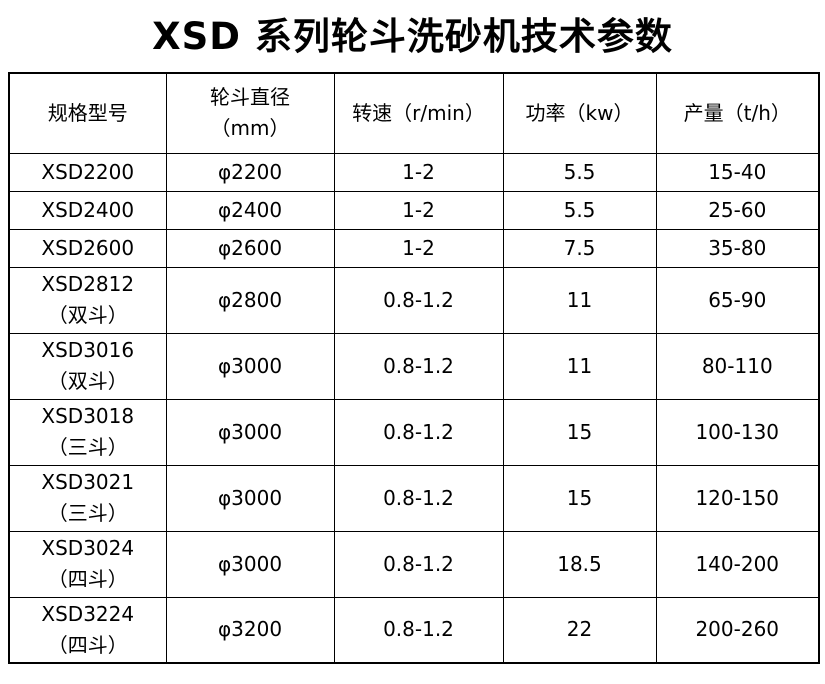 The image size is (825, 684). Describe the element at coordinates (418, 113) in the screenshot. I see `header-cell-speed: 转速（r/min）` at that location.